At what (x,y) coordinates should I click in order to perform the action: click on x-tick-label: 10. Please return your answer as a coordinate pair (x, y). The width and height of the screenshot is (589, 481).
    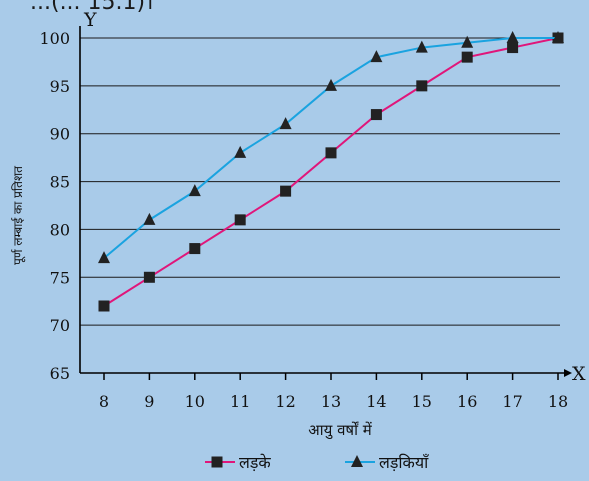
    Looking at the image, I should click on (195, 401).